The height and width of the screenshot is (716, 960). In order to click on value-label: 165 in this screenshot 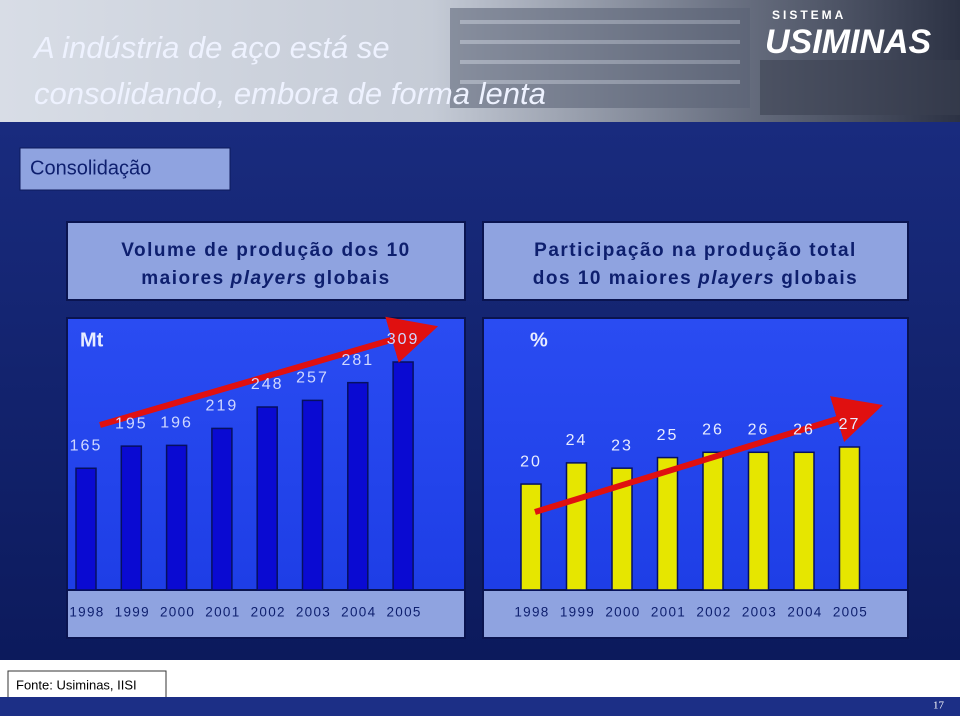, I will do `click(86, 445)`.